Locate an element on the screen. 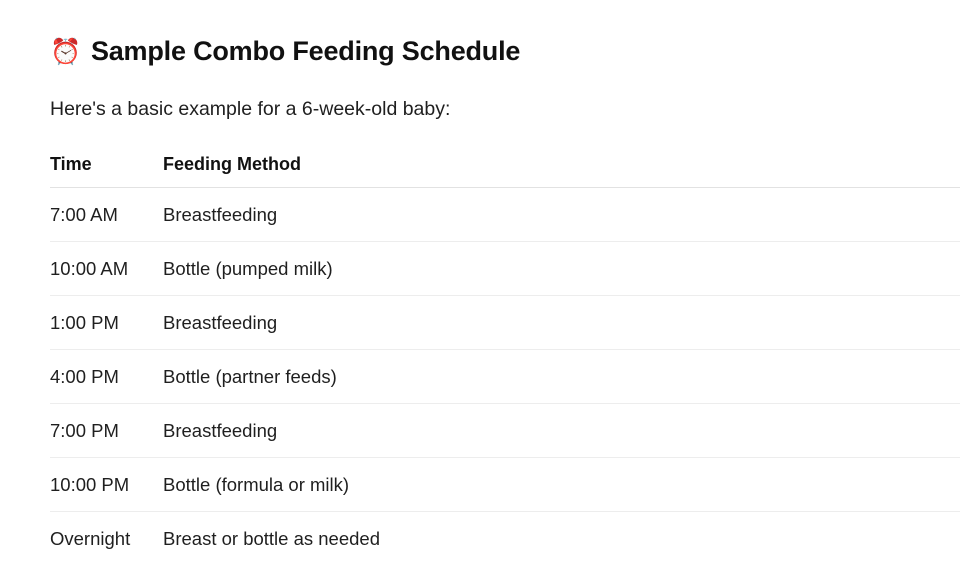  alarm-clock-icon: ⏰ is located at coordinates (65, 51).